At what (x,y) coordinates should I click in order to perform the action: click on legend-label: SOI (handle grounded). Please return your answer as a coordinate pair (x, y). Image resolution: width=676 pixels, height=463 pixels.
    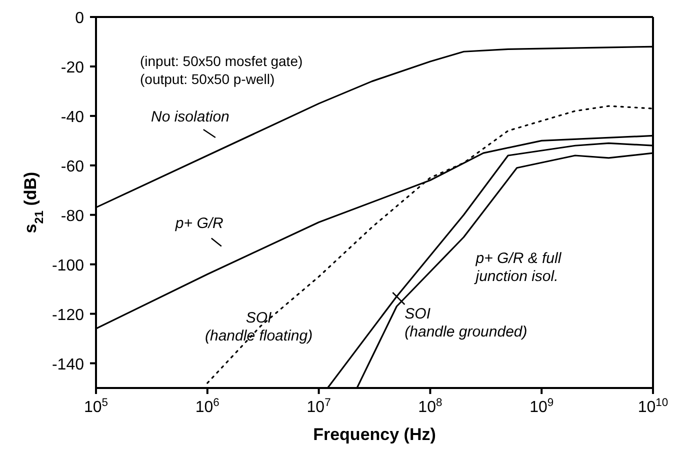
    Looking at the image, I should click on (466, 322).